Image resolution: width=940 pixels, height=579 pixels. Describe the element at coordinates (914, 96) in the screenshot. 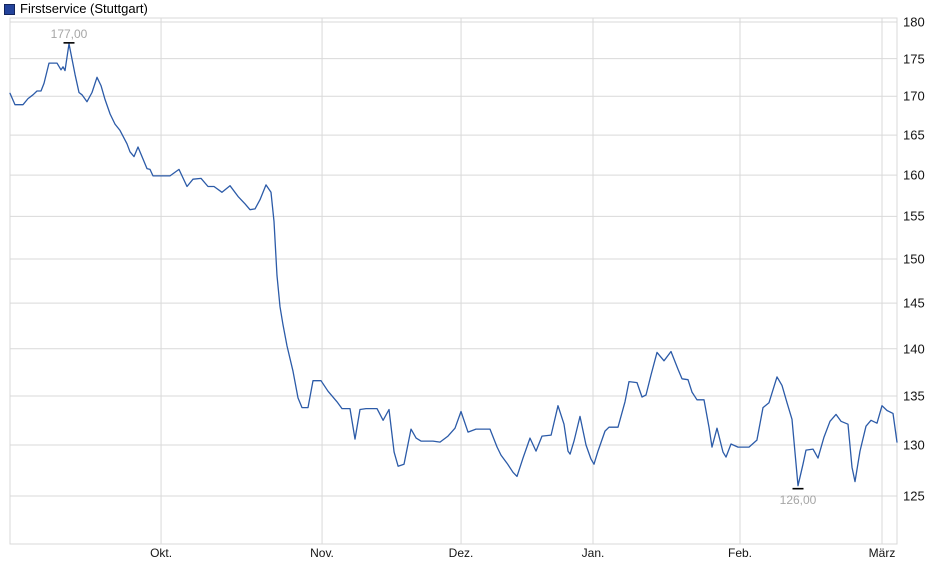

I see `y-tick-label: 170` at that location.